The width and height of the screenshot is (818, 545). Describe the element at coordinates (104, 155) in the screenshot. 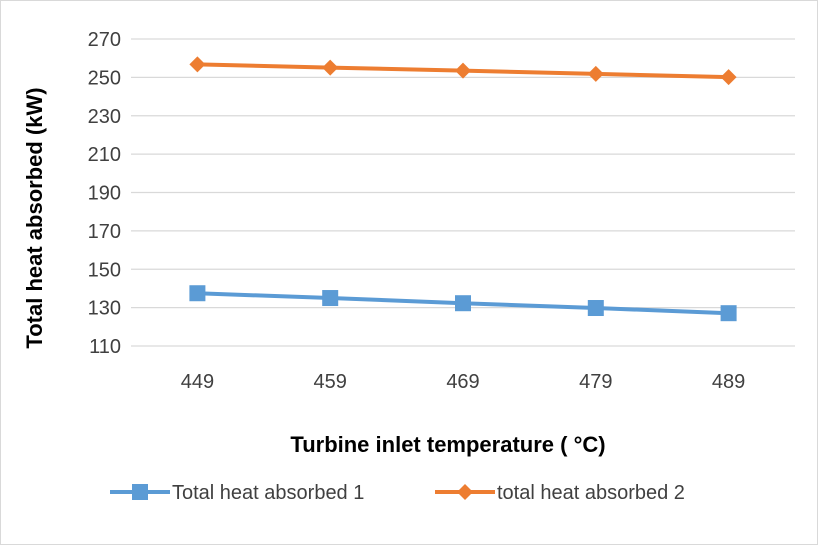

I see `y-tick-label: 210` at that location.